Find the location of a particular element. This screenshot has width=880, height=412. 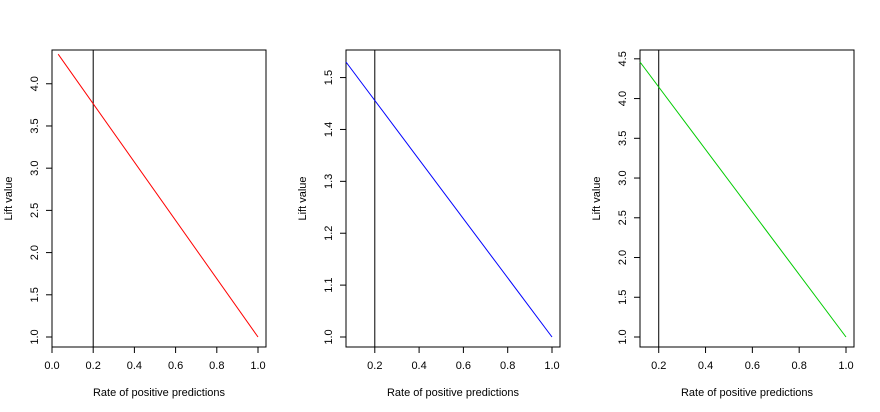

y-tick-label: 1.4 is located at coordinates (329, 129).